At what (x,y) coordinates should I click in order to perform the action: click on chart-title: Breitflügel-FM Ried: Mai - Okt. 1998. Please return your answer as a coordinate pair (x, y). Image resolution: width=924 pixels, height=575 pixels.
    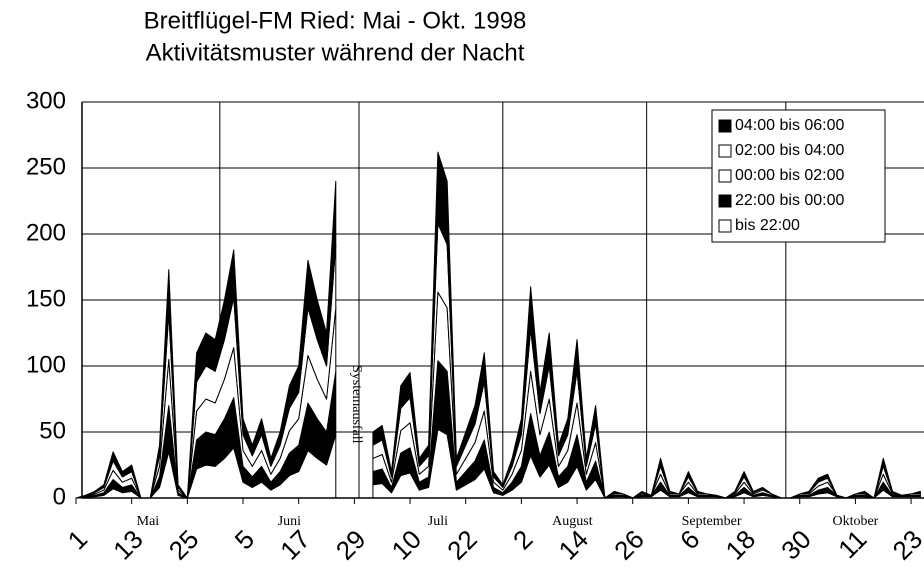
    Looking at the image, I should click on (335, 20).